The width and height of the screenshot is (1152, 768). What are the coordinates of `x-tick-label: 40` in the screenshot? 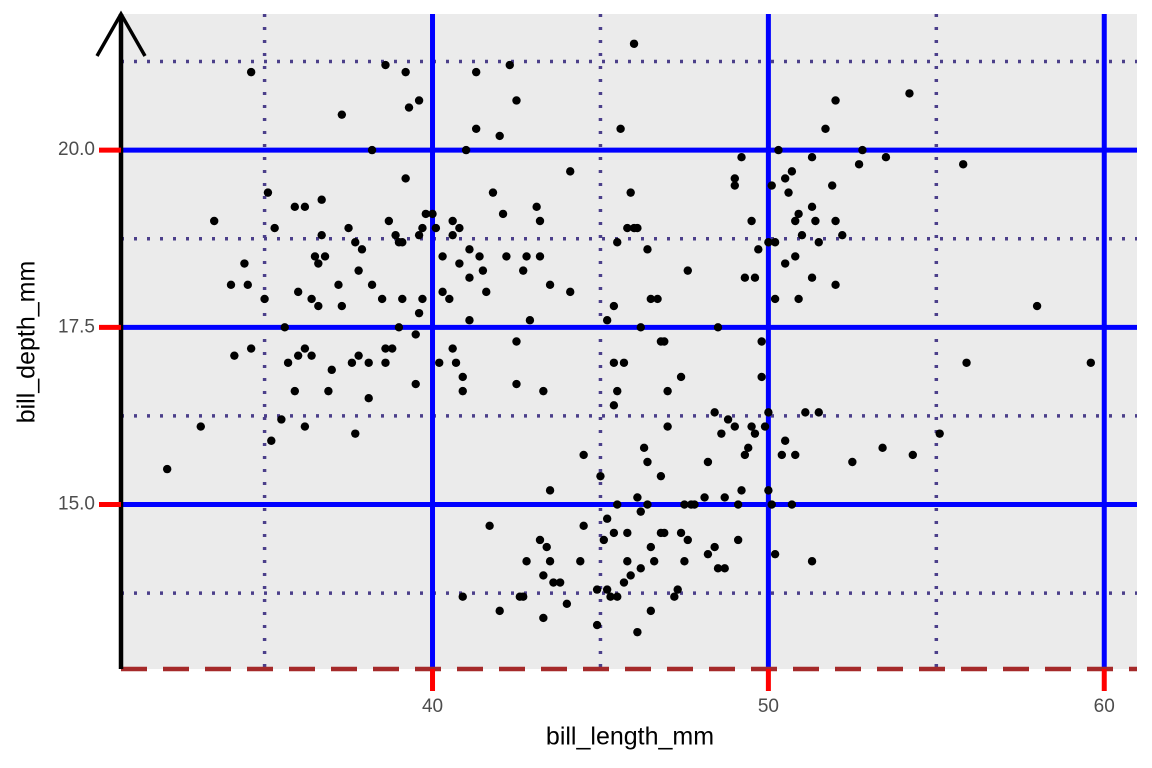 It's located at (432, 706).